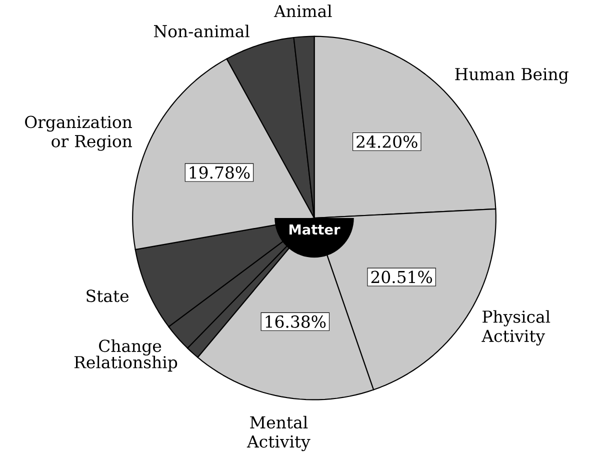  Describe the element at coordinates (126, 364) in the screenshot. I see `slice-label: Relationship` at that location.